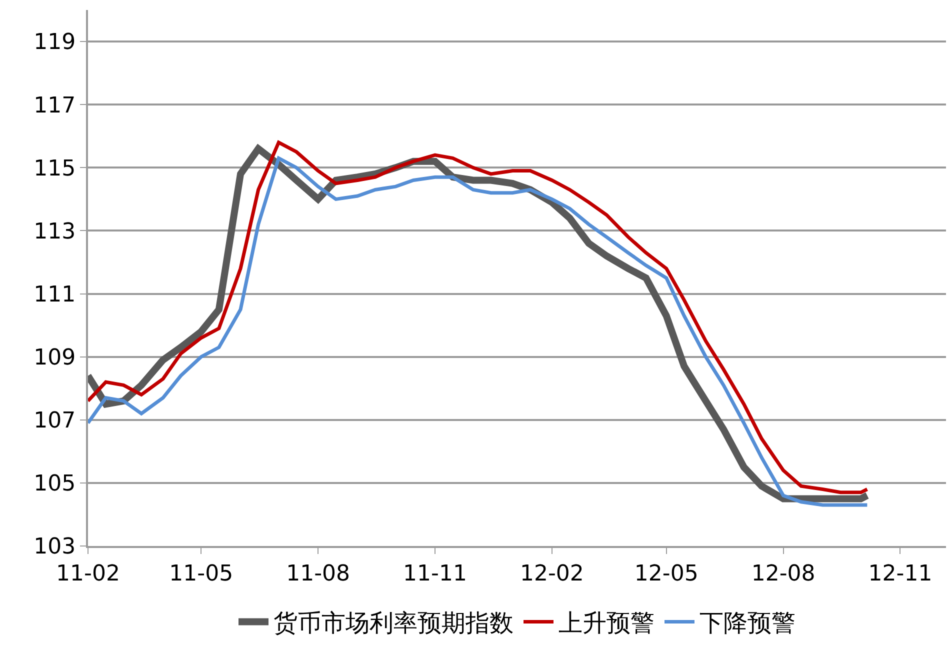 This screenshot has width=948, height=668. What do you see at coordinates (201, 573) in the screenshot?
I see `x-tick-label: 11-05` at bounding box center [201, 573].